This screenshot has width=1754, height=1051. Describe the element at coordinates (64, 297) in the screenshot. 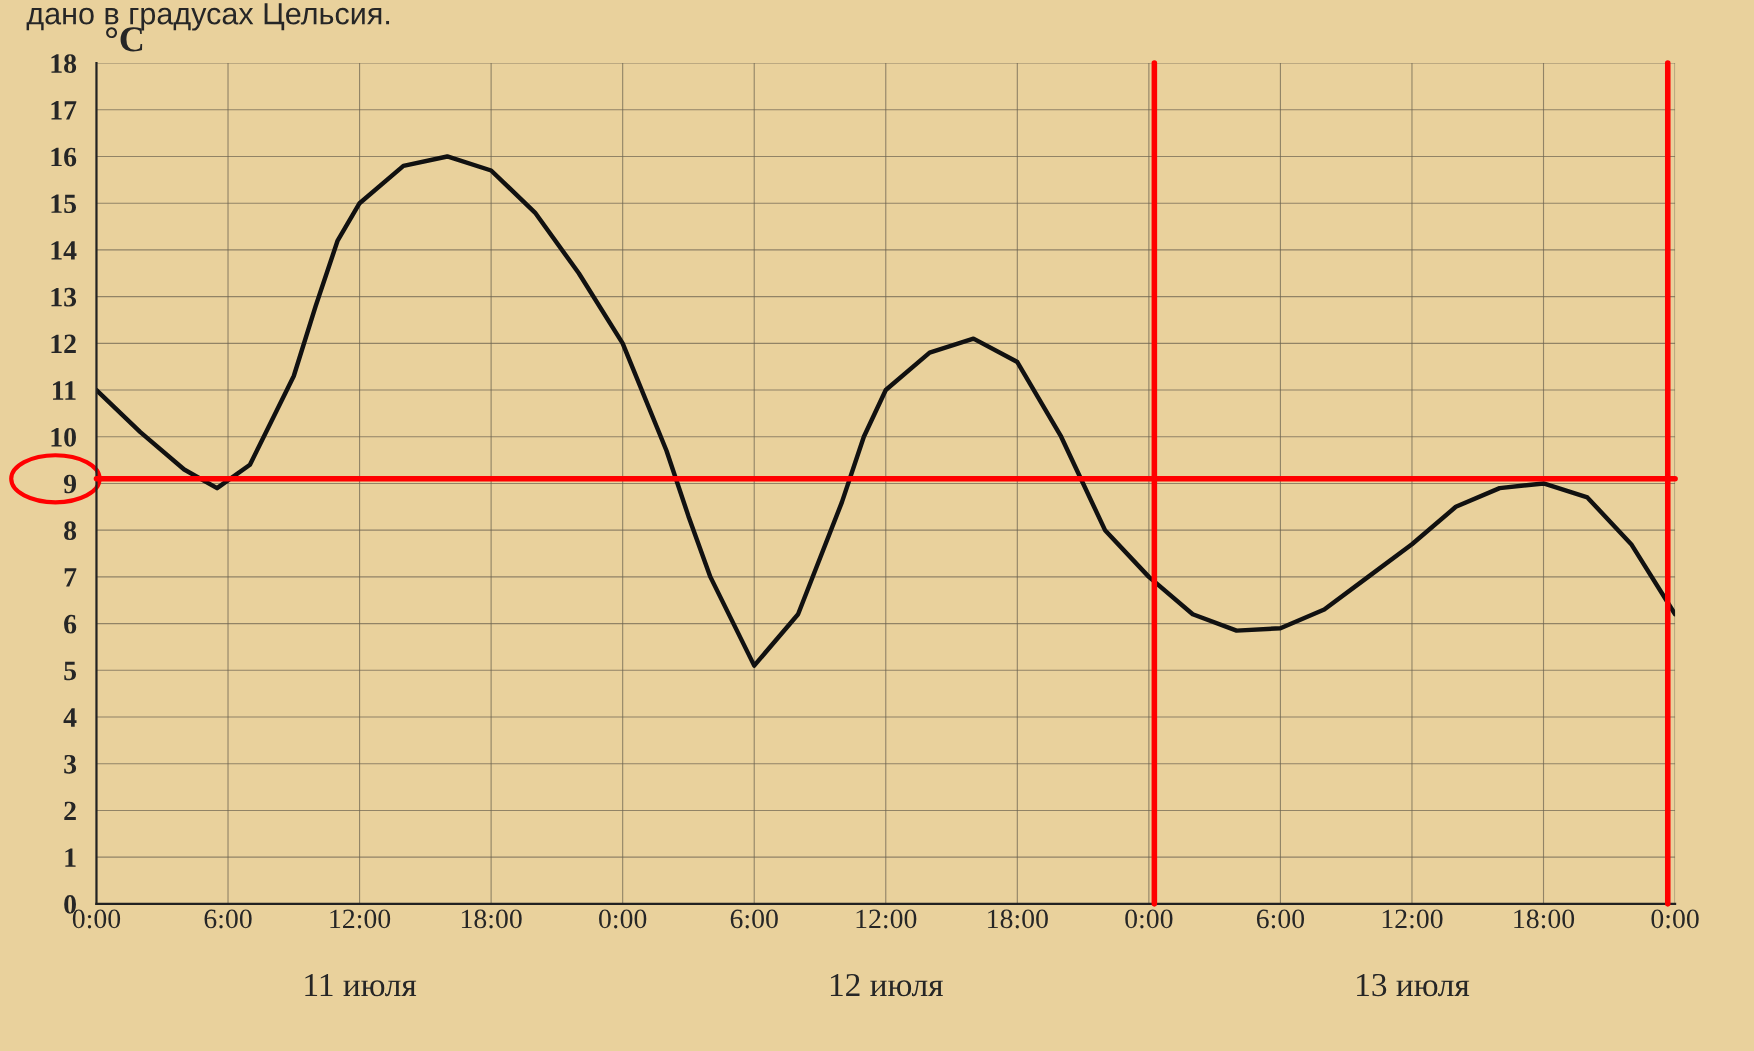

I see `y-tick-label: 13` at that location.